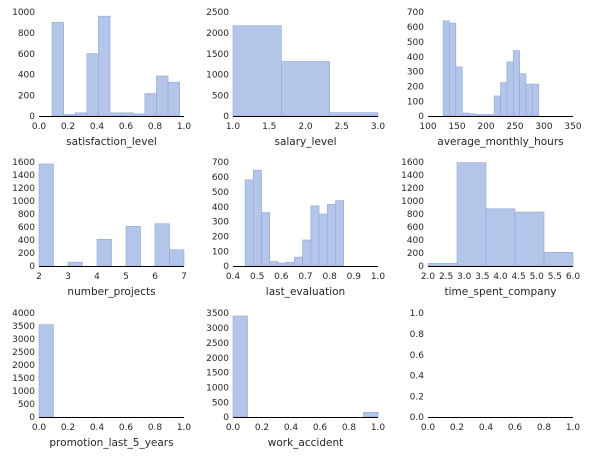 This screenshot has width=600, height=459. I want to click on x-tick-label: 4.5, so click(518, 277).